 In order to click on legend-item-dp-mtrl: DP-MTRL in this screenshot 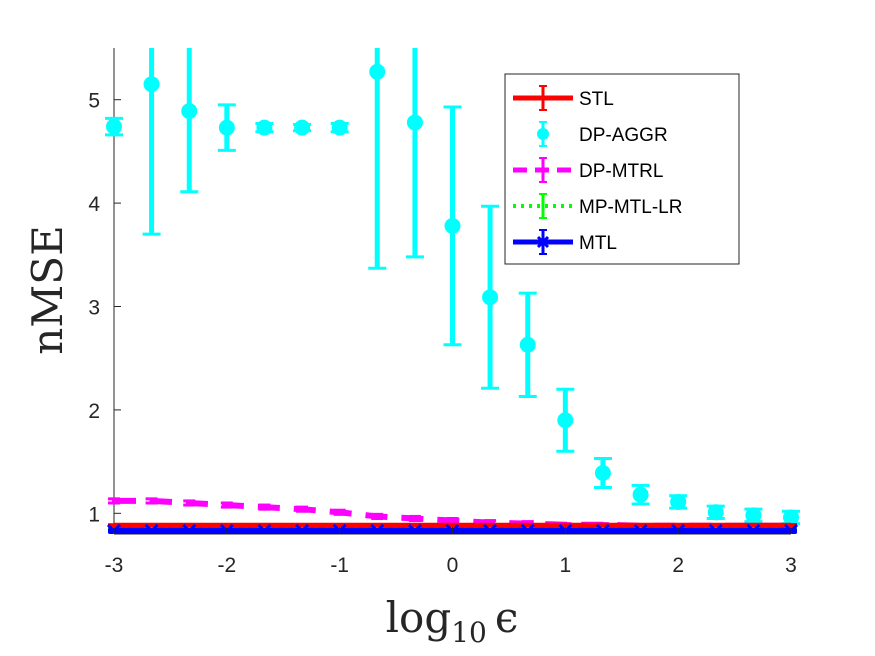, I will do `click(588, 170)`.